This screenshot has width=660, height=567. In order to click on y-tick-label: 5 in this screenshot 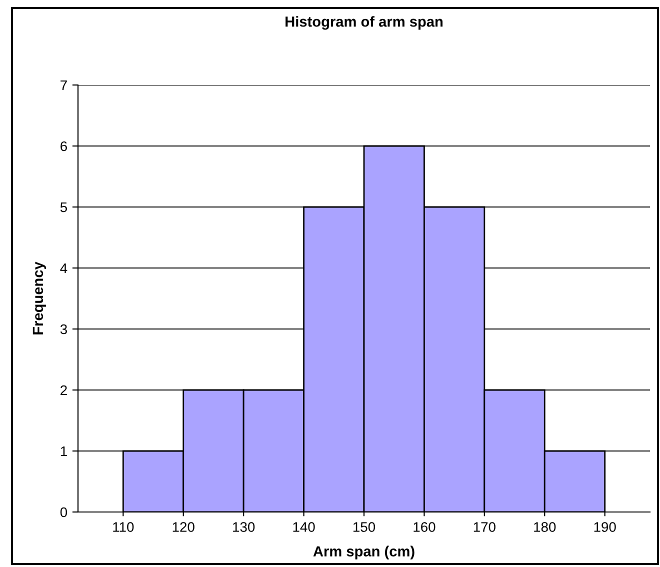, I will do `click(63, 207)`.